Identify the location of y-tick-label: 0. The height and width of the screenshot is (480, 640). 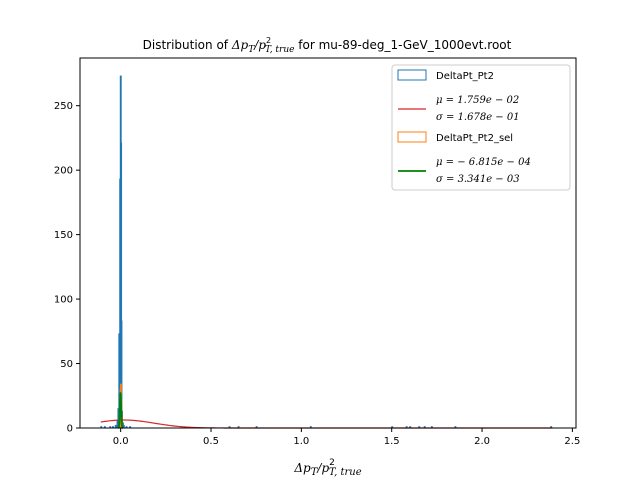
(70, 429).